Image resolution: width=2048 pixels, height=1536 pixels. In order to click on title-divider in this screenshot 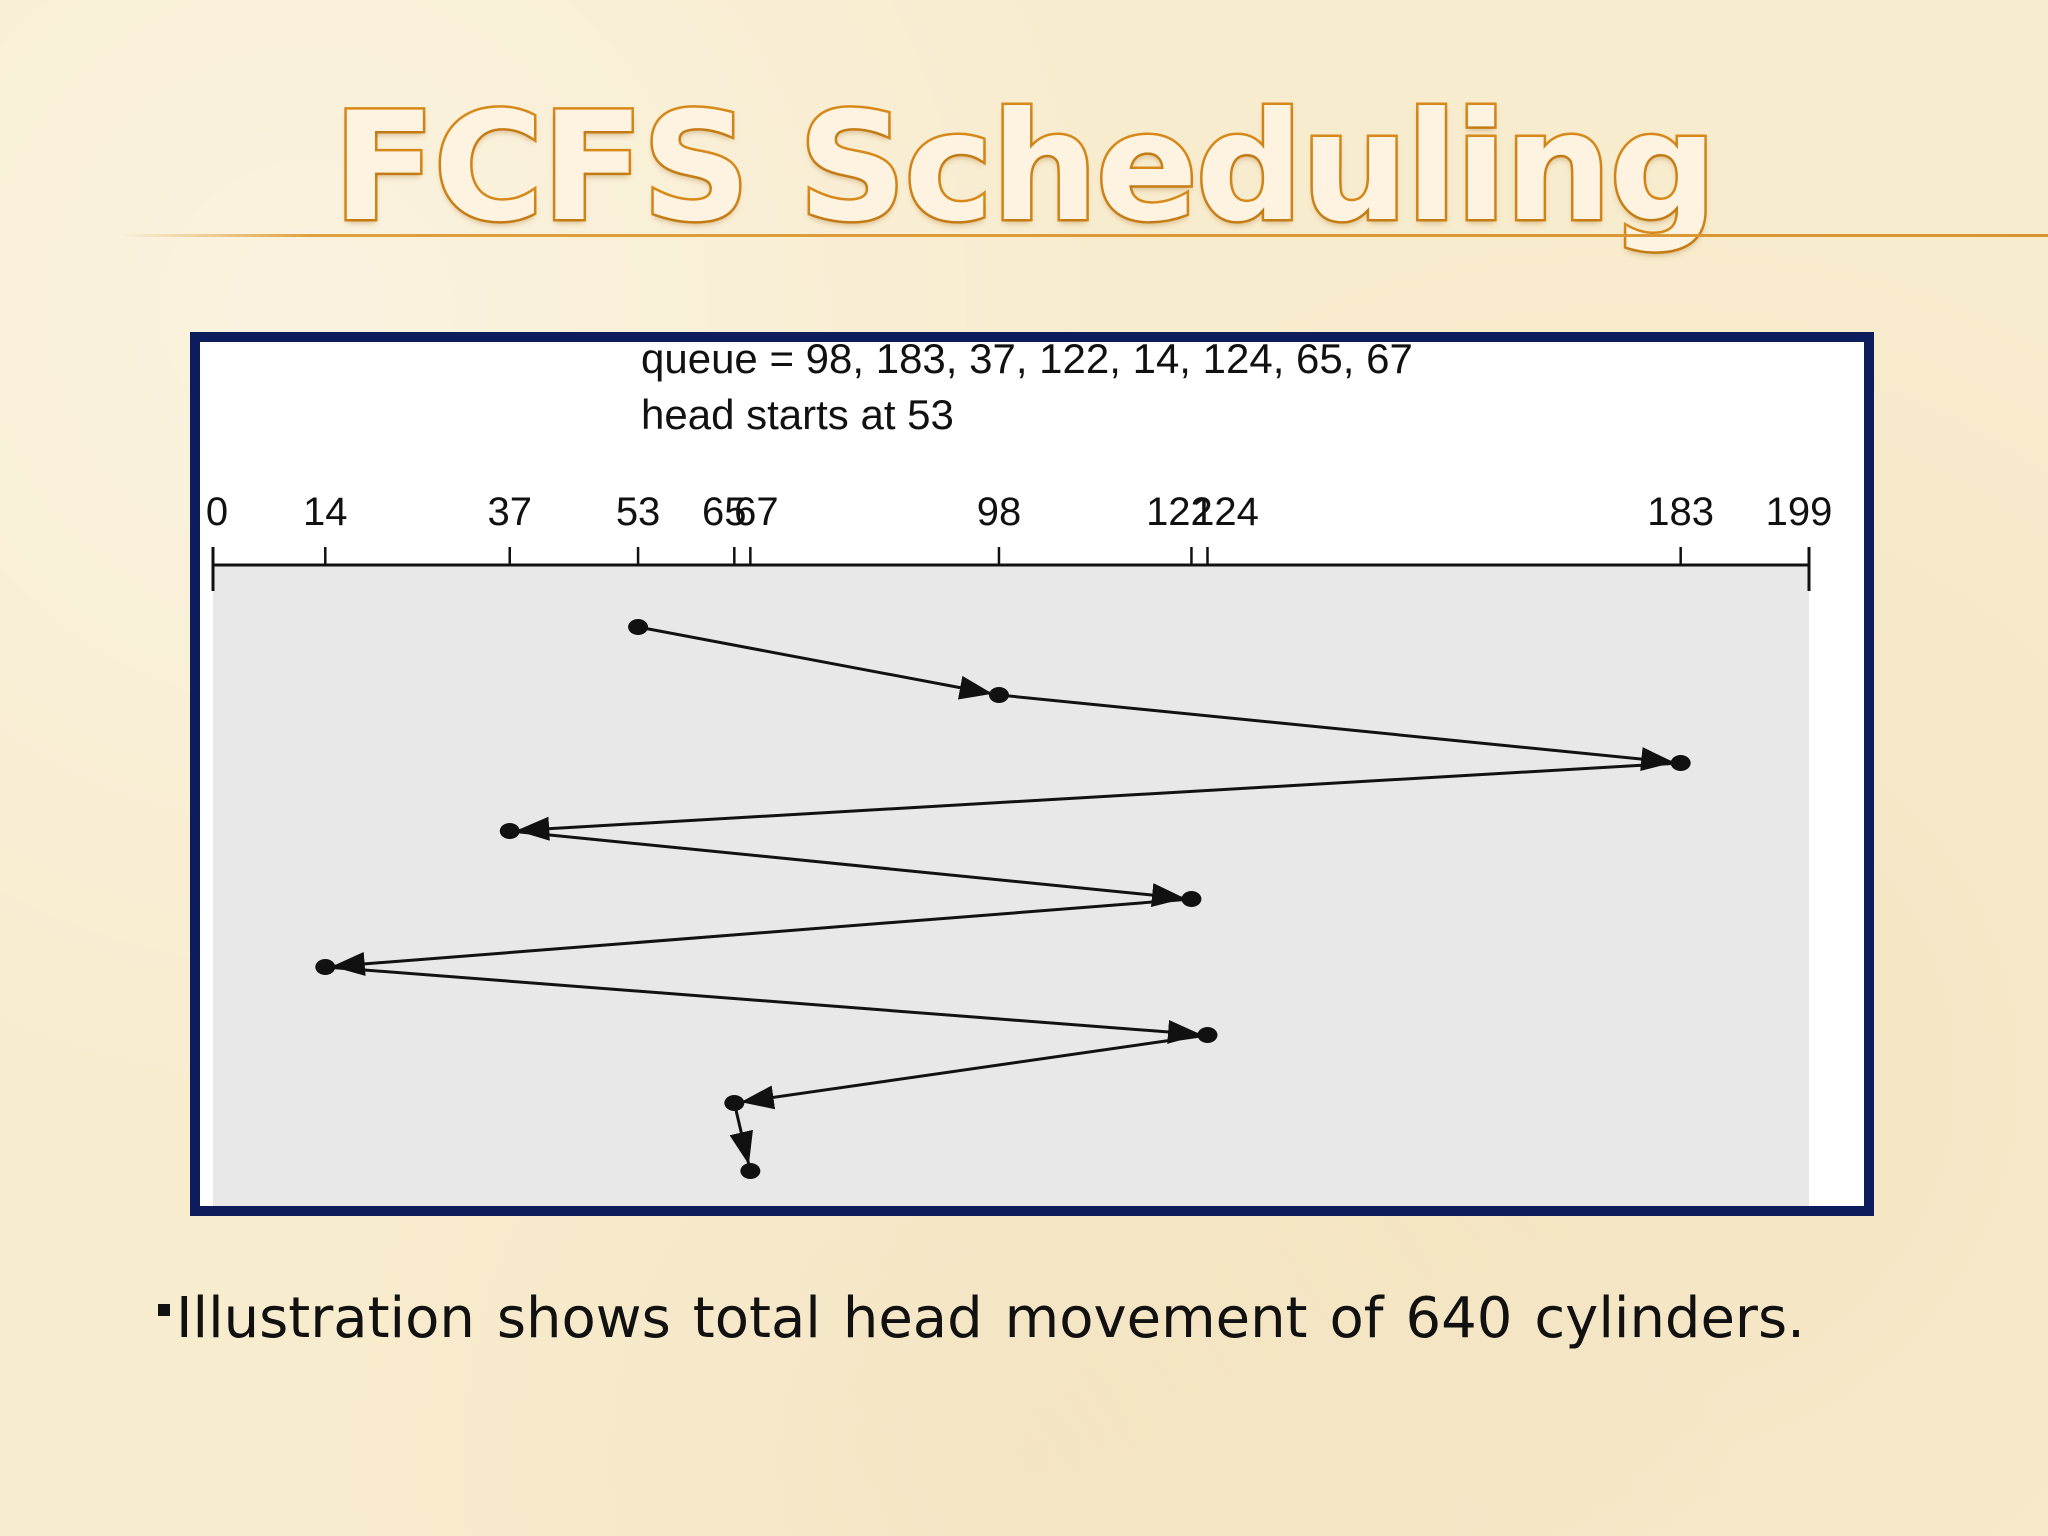, I will do `click(1084, 235)`.